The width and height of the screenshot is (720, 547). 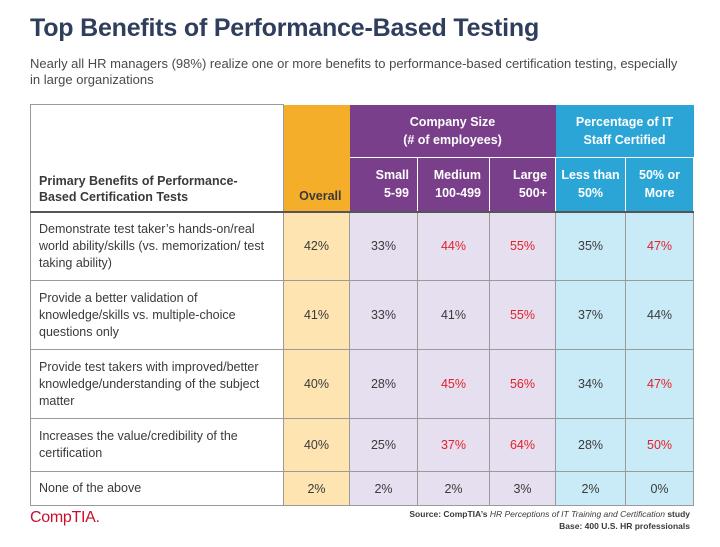 What do you see at coordinates (383, 488) in the screenshot?
I see `value-cell-small: 2%` at bounding box center [383, 488].